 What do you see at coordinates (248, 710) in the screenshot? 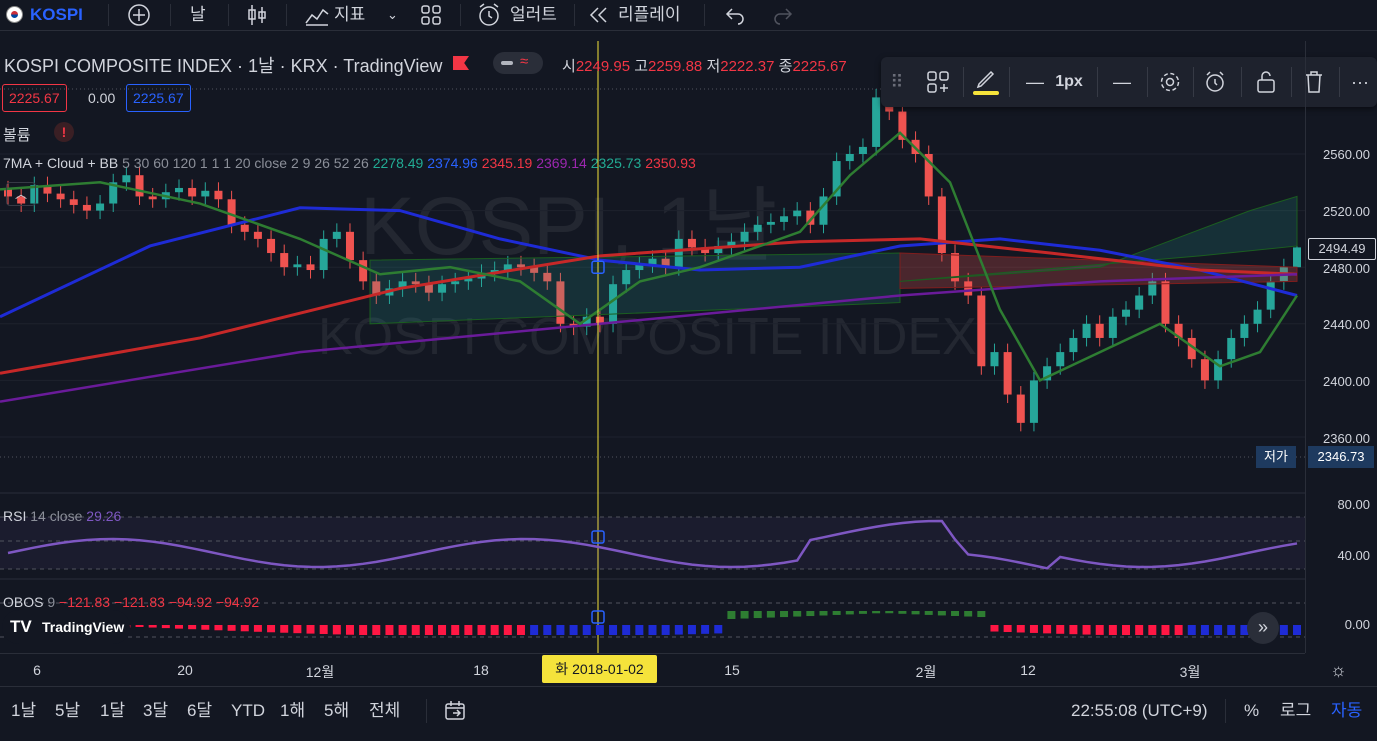
I see `range-ytd: YTD` at bounding box center [248, 710].